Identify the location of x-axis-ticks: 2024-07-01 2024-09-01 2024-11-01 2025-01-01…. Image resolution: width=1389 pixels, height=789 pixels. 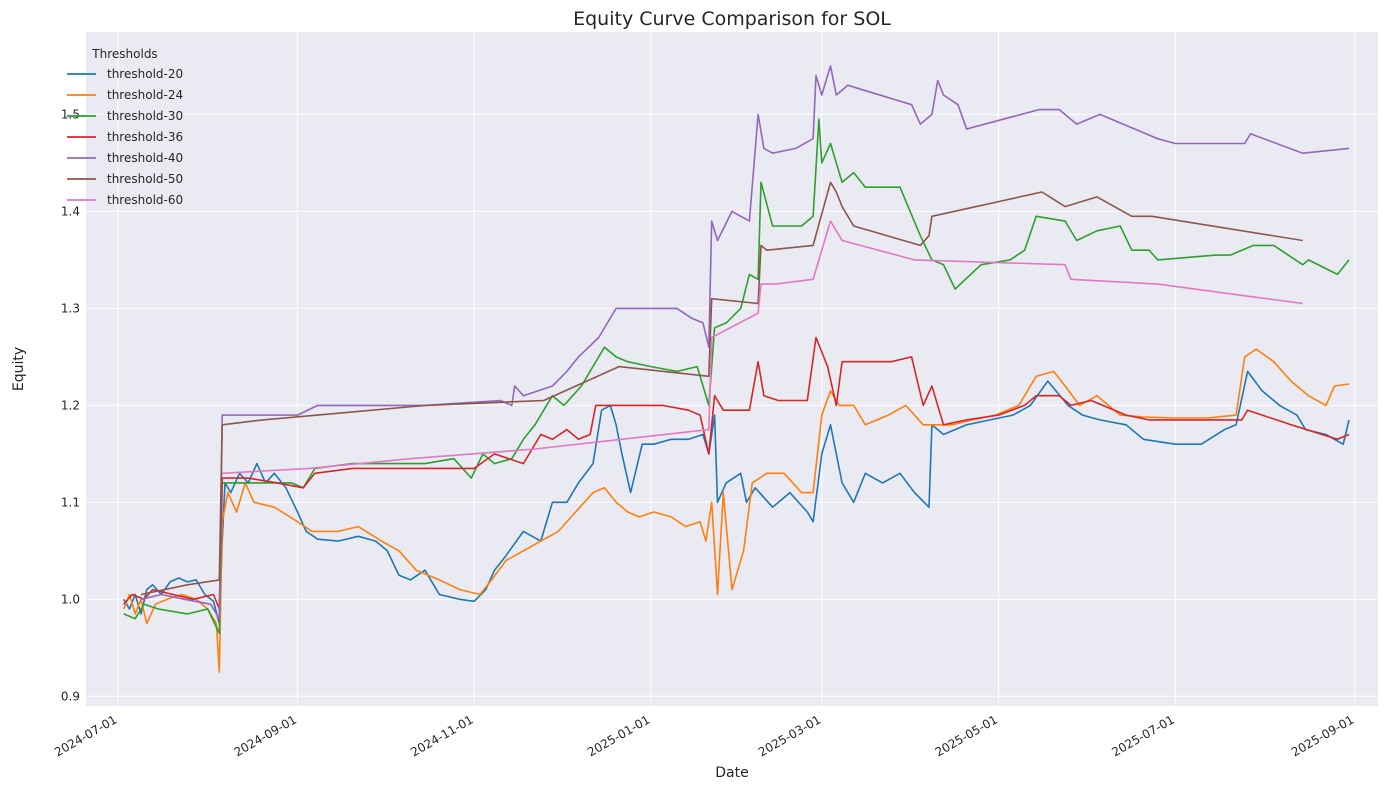
(704, 735).